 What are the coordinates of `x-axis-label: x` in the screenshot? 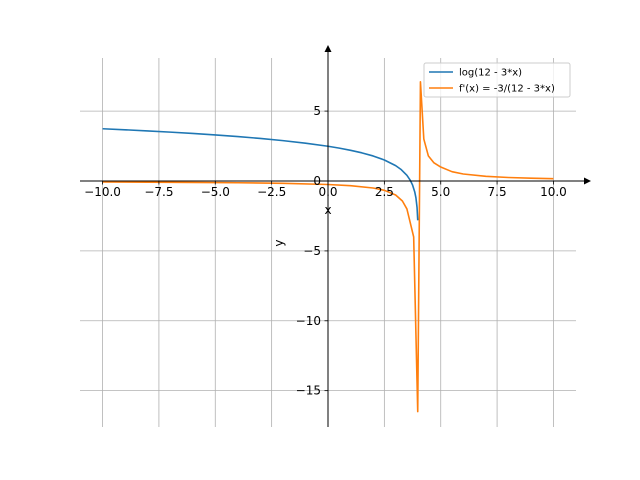 It's located at (327, 210).